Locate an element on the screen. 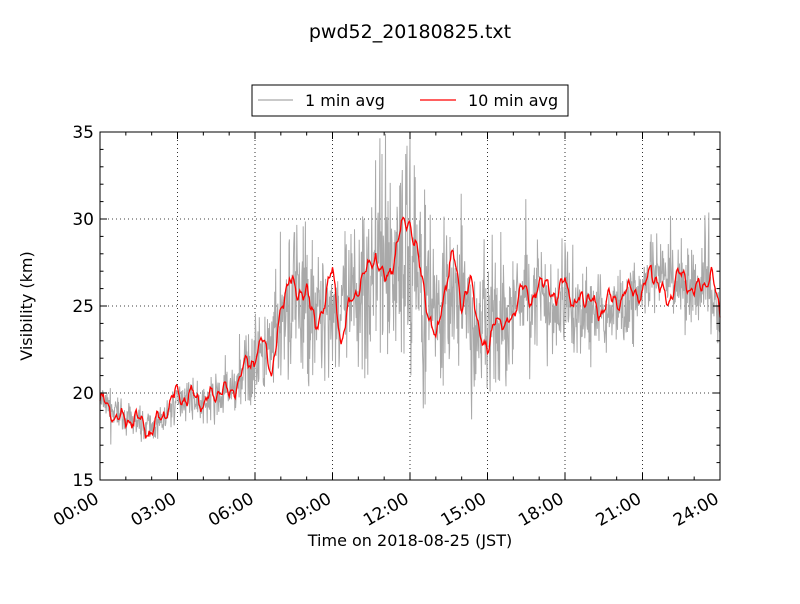  legend: 1 min avg 10 min avg is located at coordinates (410, 100).